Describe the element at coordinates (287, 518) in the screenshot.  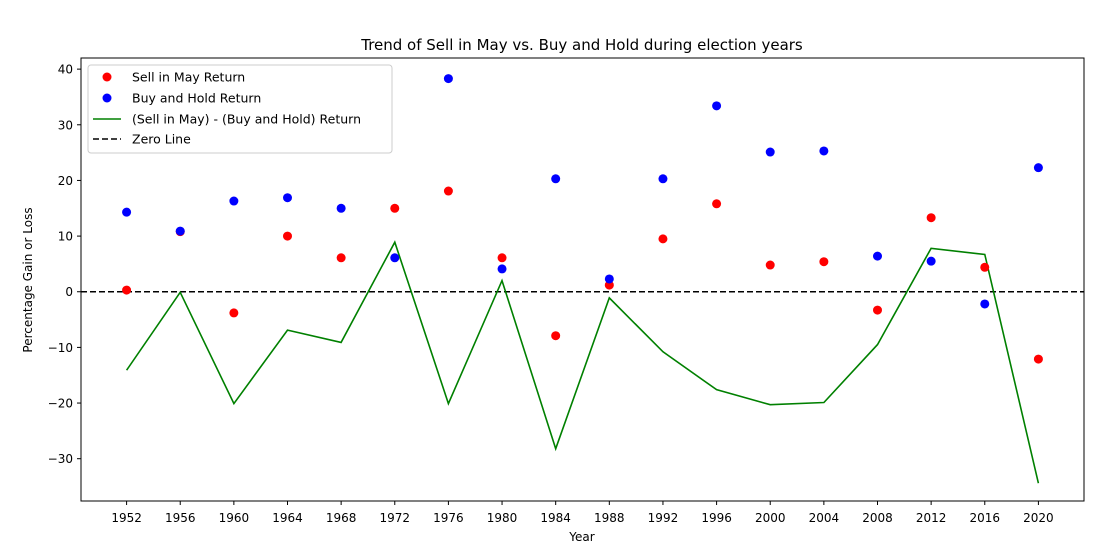
I see `x-tick-label: 1964` at that location.